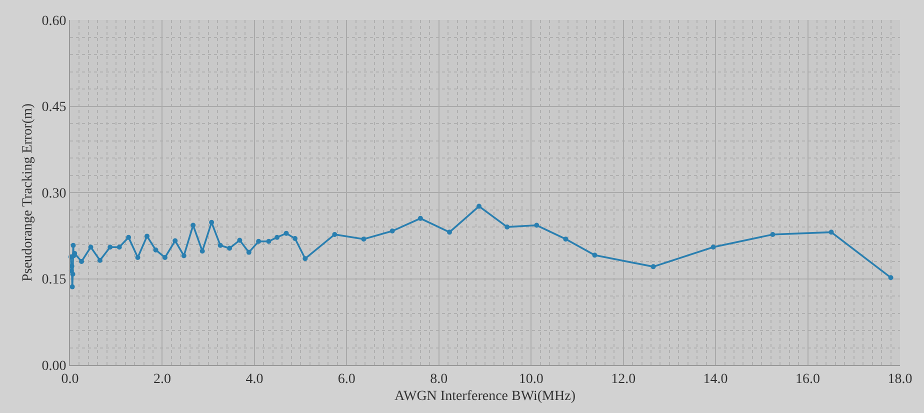 The image size is (924, 413). Describe the element at coordinates (715, 379) in the screenshot. I see `x-tick-label: 14.0` at that location.